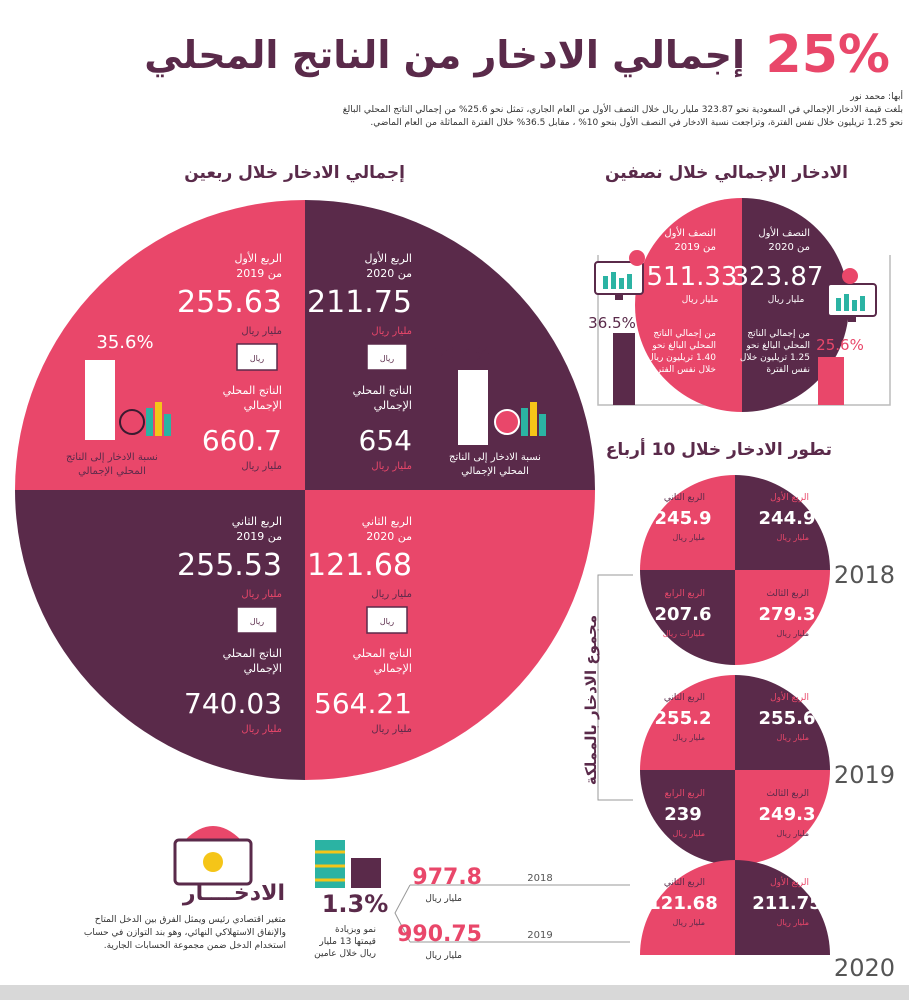  Describe the element at coordinates (864, 575) in the screenshot. I see `year-label: 2018` at that location.